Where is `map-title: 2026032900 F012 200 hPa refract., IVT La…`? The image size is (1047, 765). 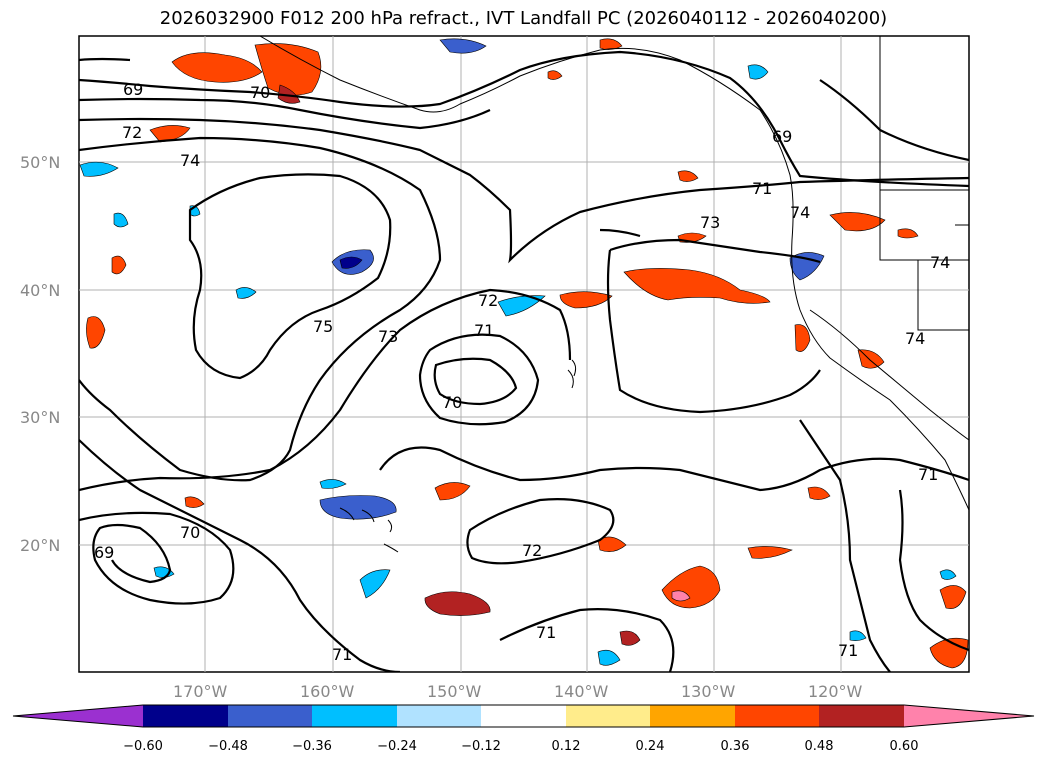 map-title: 2026032900 F012 200 hPa refract., IVT La… is located at coordinates (523, 18).